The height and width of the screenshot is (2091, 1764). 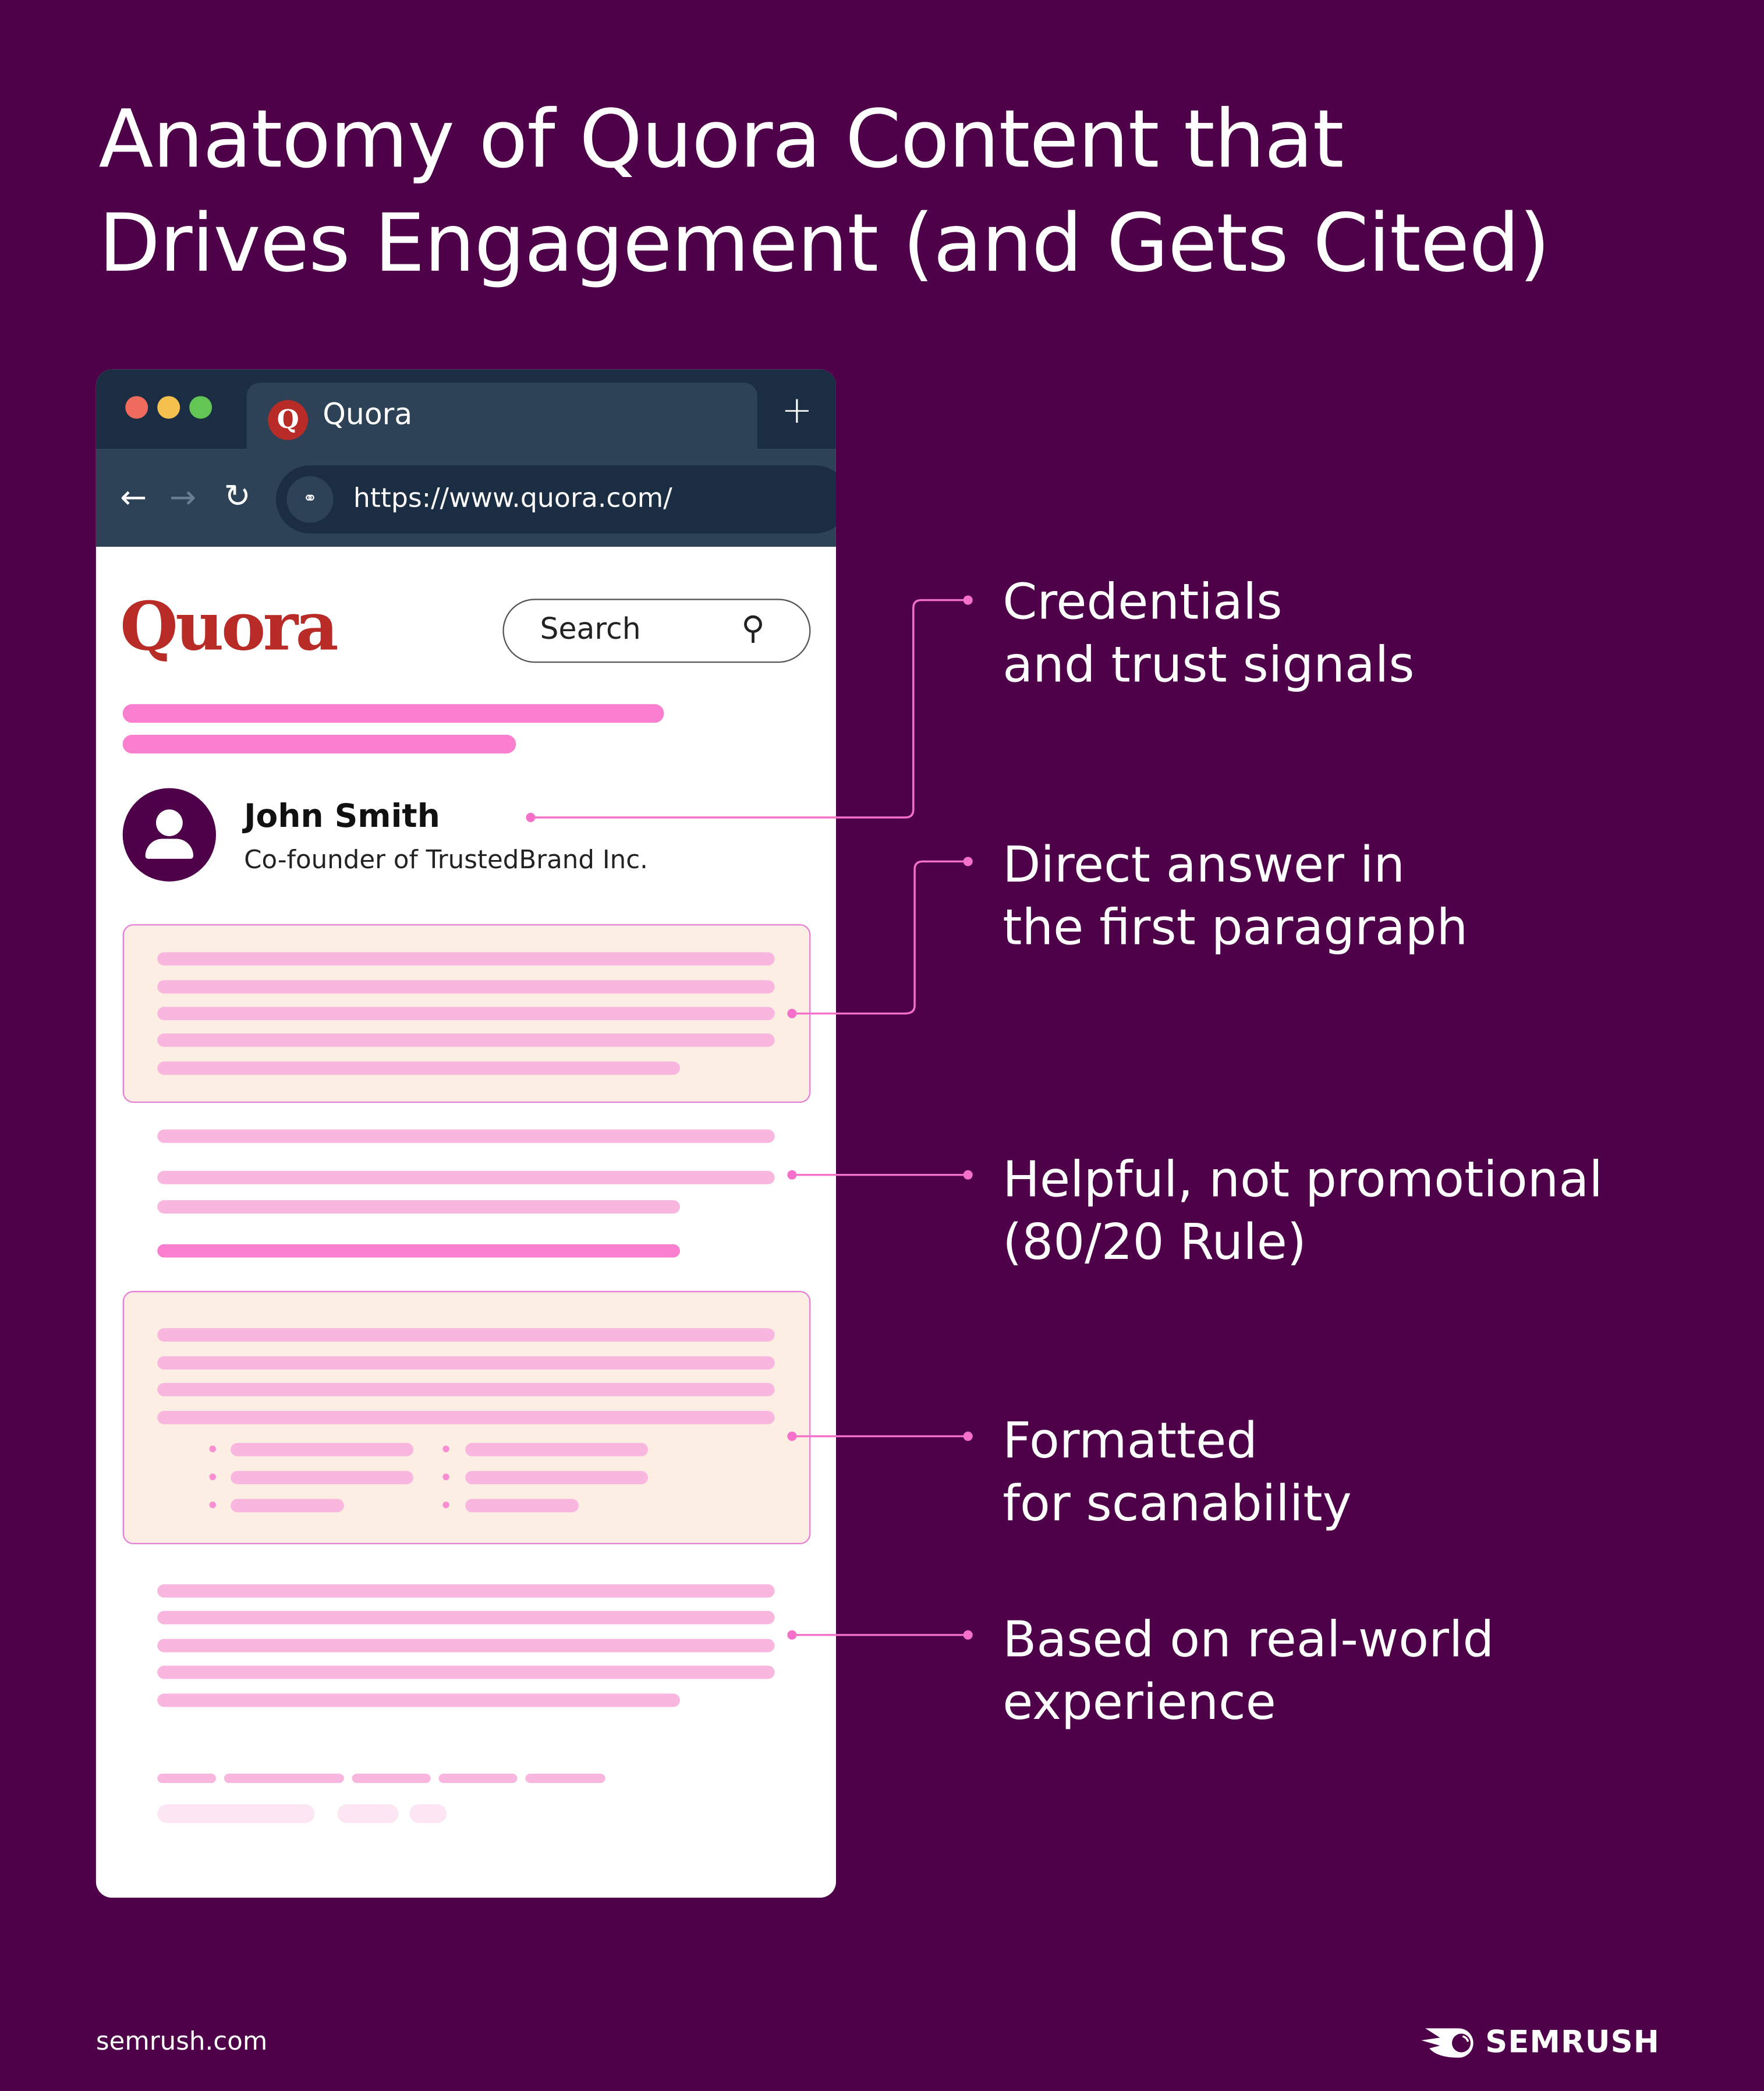 What do you see at coordinates (656, 631) in the screenshot?
I see `search-input: Search ⚲` at bounding box center [656, 631].